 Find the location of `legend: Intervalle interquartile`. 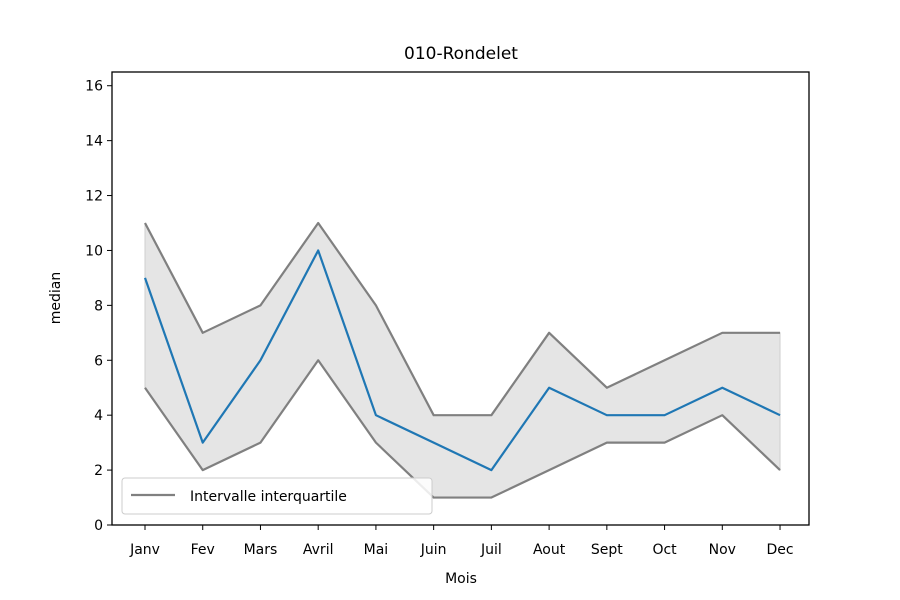

legend: Intervalle interquartile is located at coordinates (277, 496).